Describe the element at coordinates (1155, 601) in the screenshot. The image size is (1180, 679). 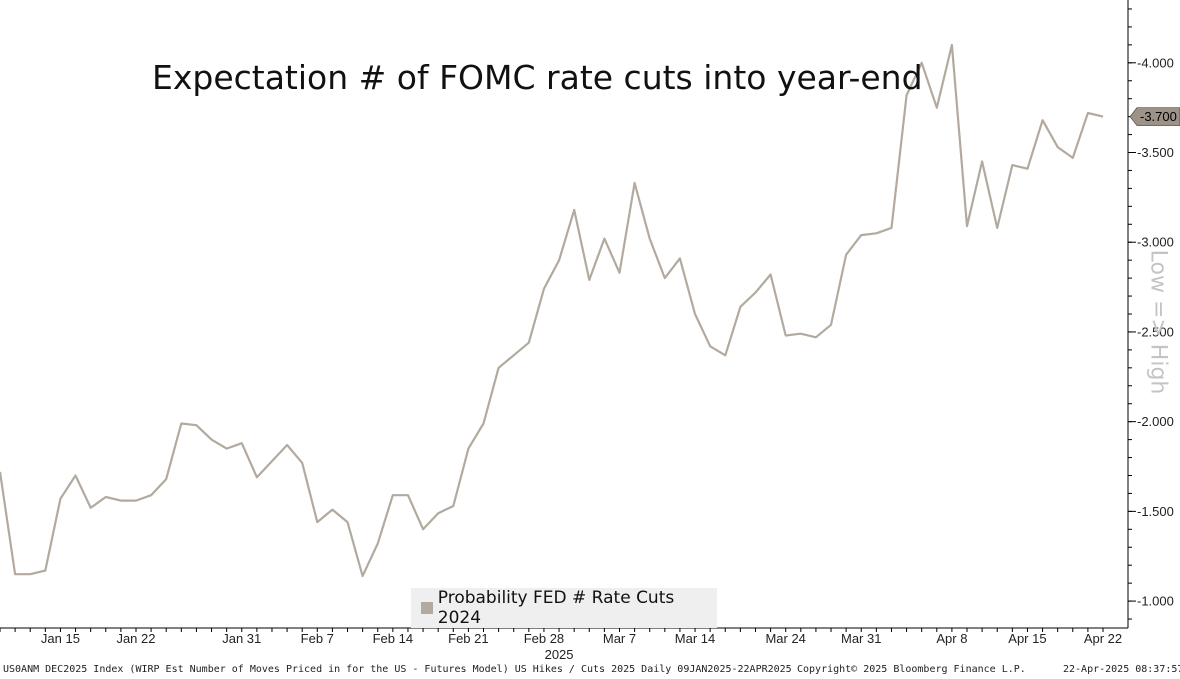
I see `y-tick-label: -1.000` at that location.